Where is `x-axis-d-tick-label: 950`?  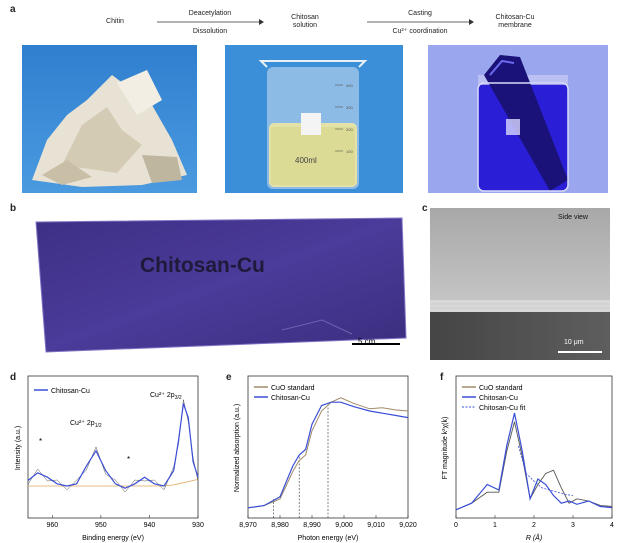 x-axis-d-tick-label: 950 is located at coordinates (101, 525).